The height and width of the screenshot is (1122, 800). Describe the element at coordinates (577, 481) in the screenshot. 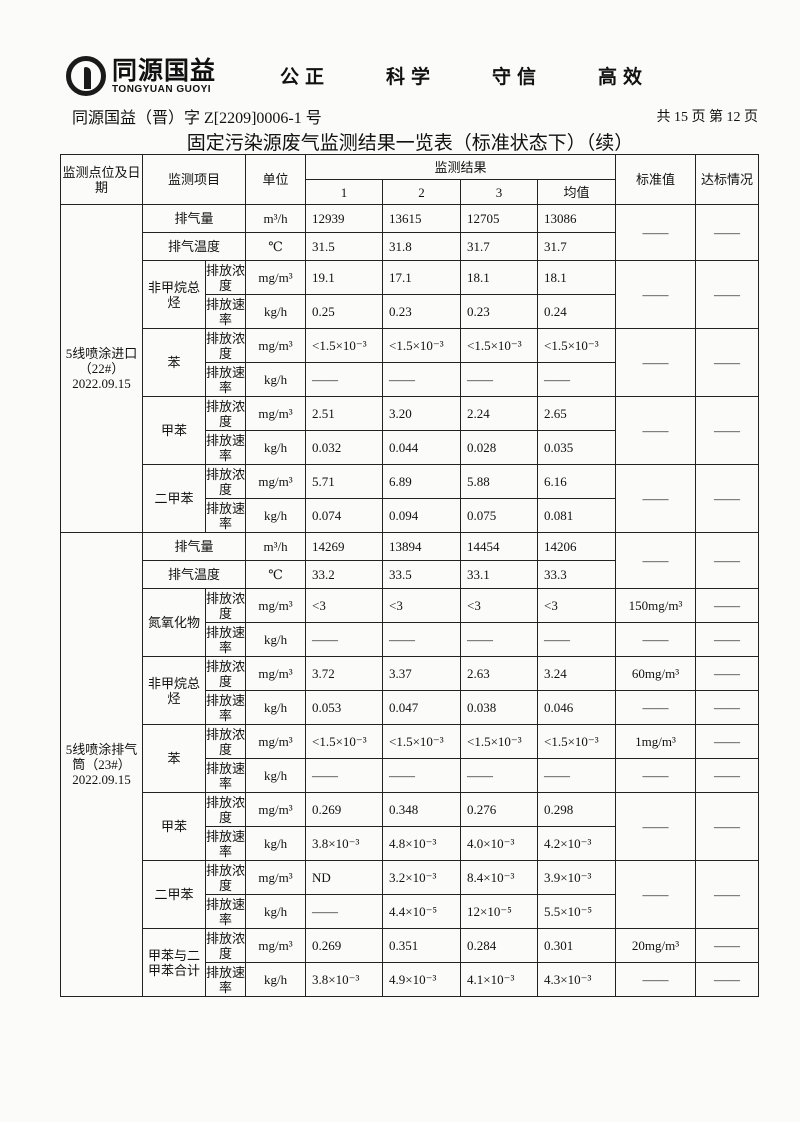

I see `result-value: 6.16` at that location.